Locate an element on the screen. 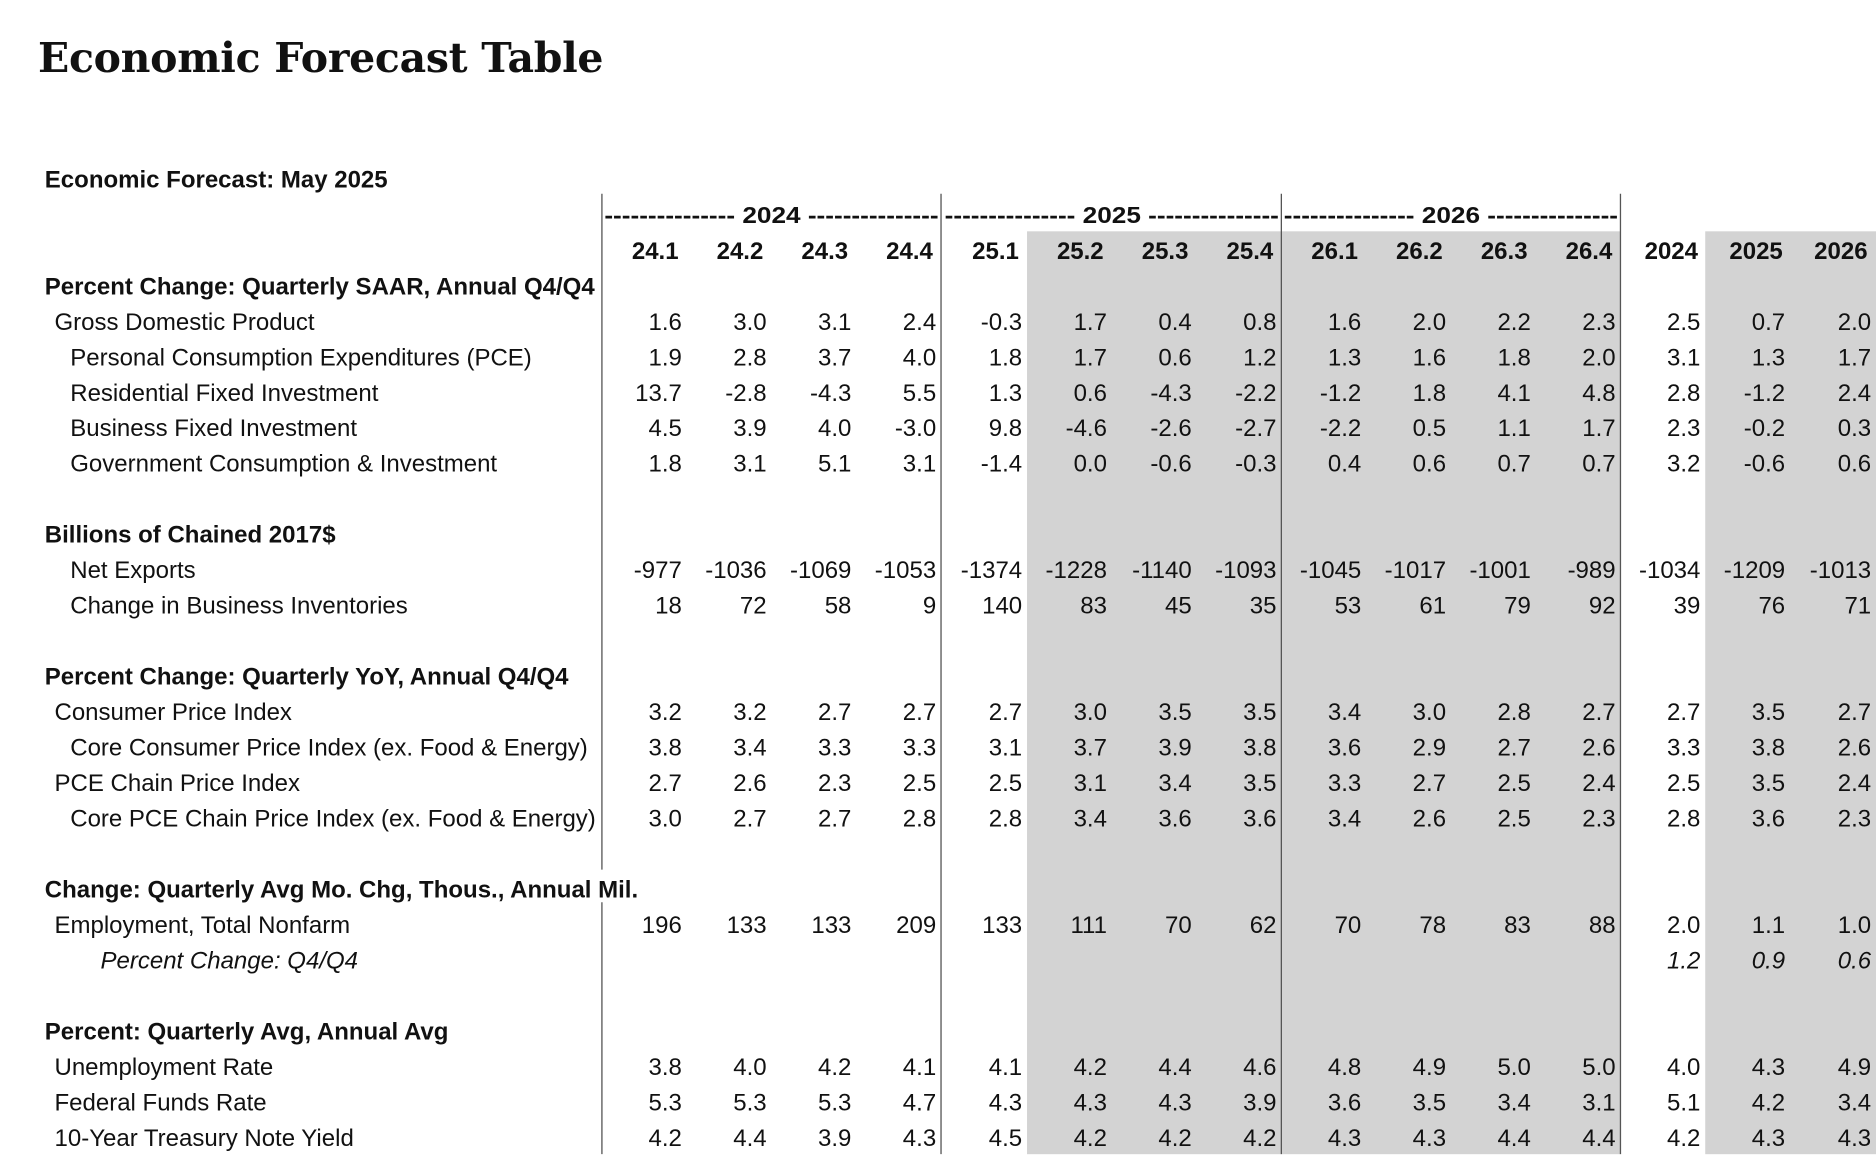  table-cell: 2.3 is located at coordinates (1683, 428).